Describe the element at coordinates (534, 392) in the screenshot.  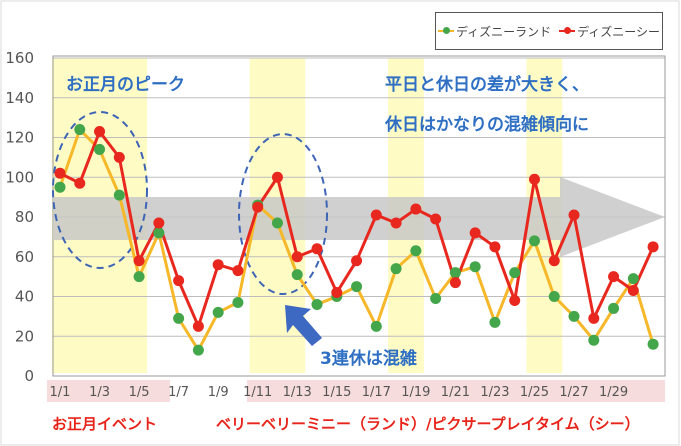
I see `x-tick-label: 1/25` at that location.